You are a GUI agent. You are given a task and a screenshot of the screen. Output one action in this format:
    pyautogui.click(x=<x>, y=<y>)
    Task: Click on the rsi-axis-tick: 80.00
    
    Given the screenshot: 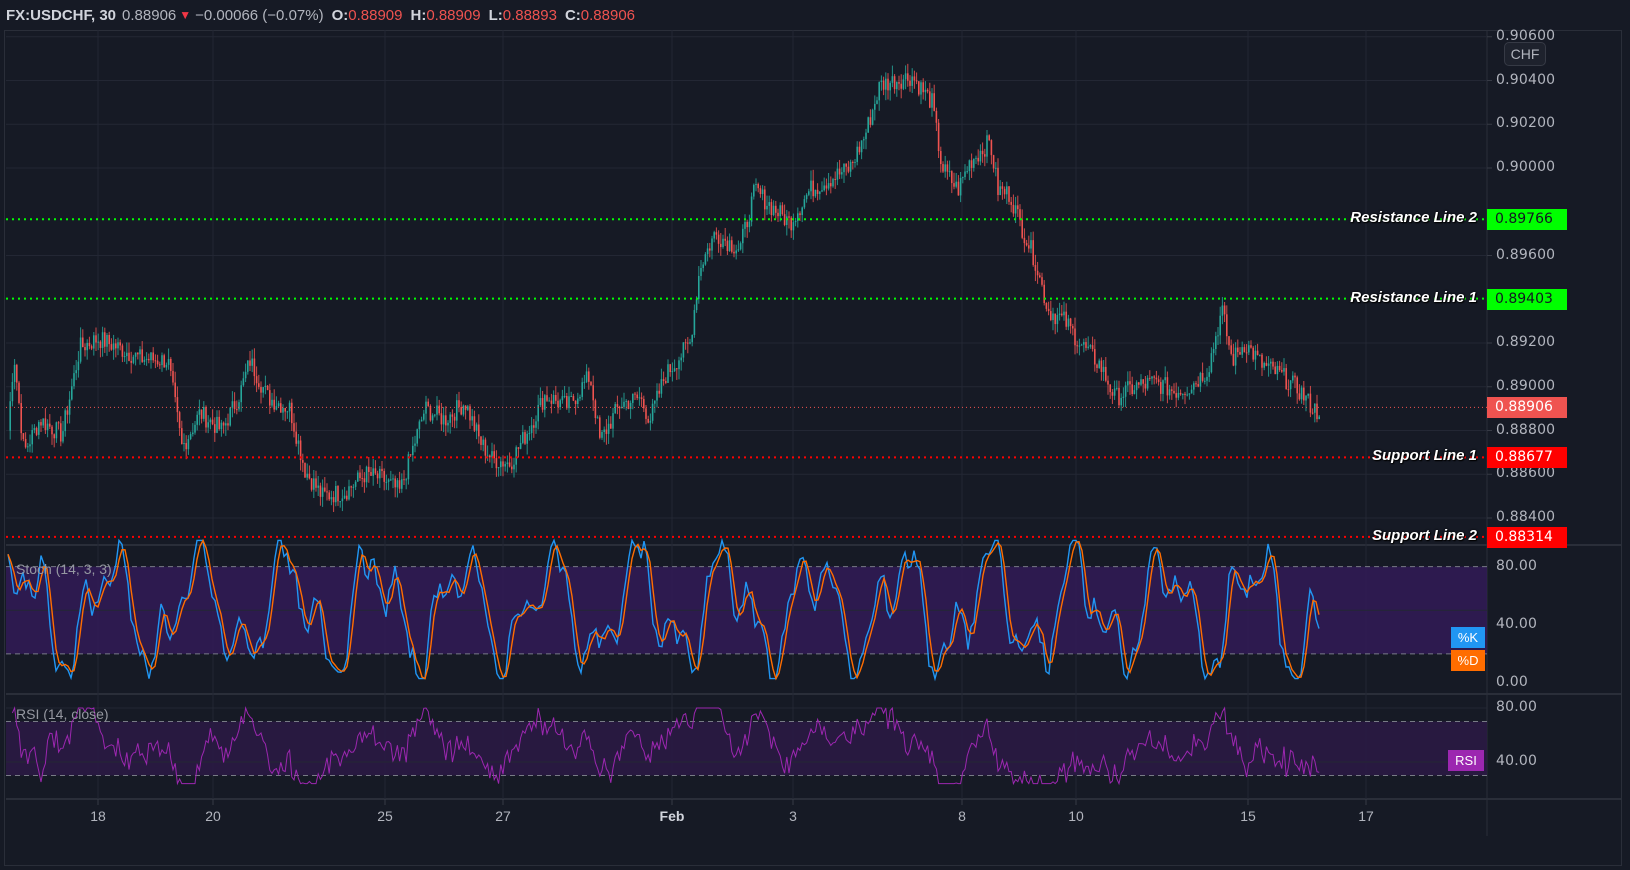 What is the action you would take?
    pyautogui.click(x=1517, y=707)
    